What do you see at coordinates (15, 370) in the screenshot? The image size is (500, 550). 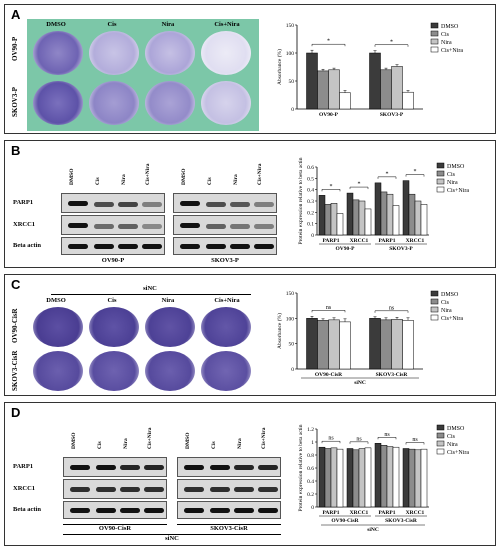 I see `row-label: SKOV3-CisR` at bounding box center [15, 370].